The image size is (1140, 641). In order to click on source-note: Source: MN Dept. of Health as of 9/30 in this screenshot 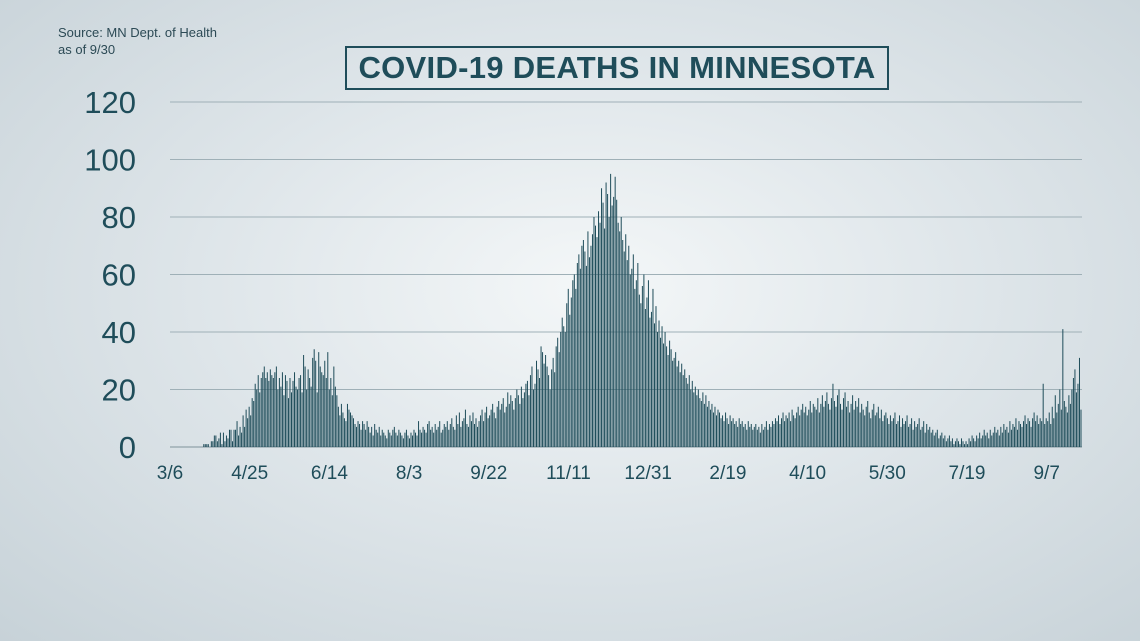, I will do `click(137, 41)`.